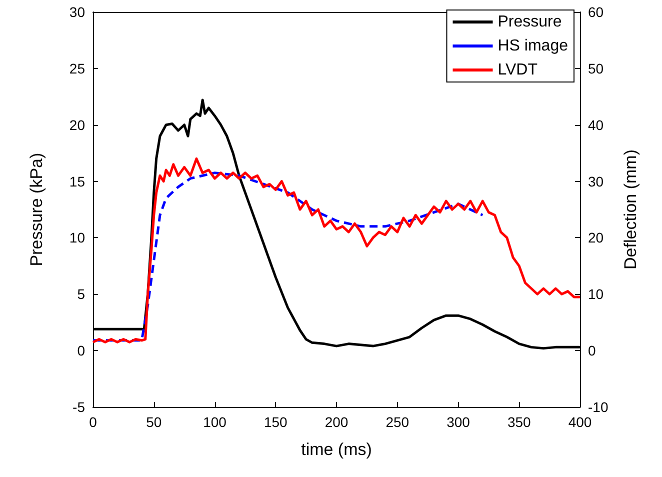 Image resolution: width=662 pixels, height=477 pixels. What do you see at coordinates (596, 124) in the screenshot?
I see `y2-tick-label: 40` at bounding box center [596, 124].